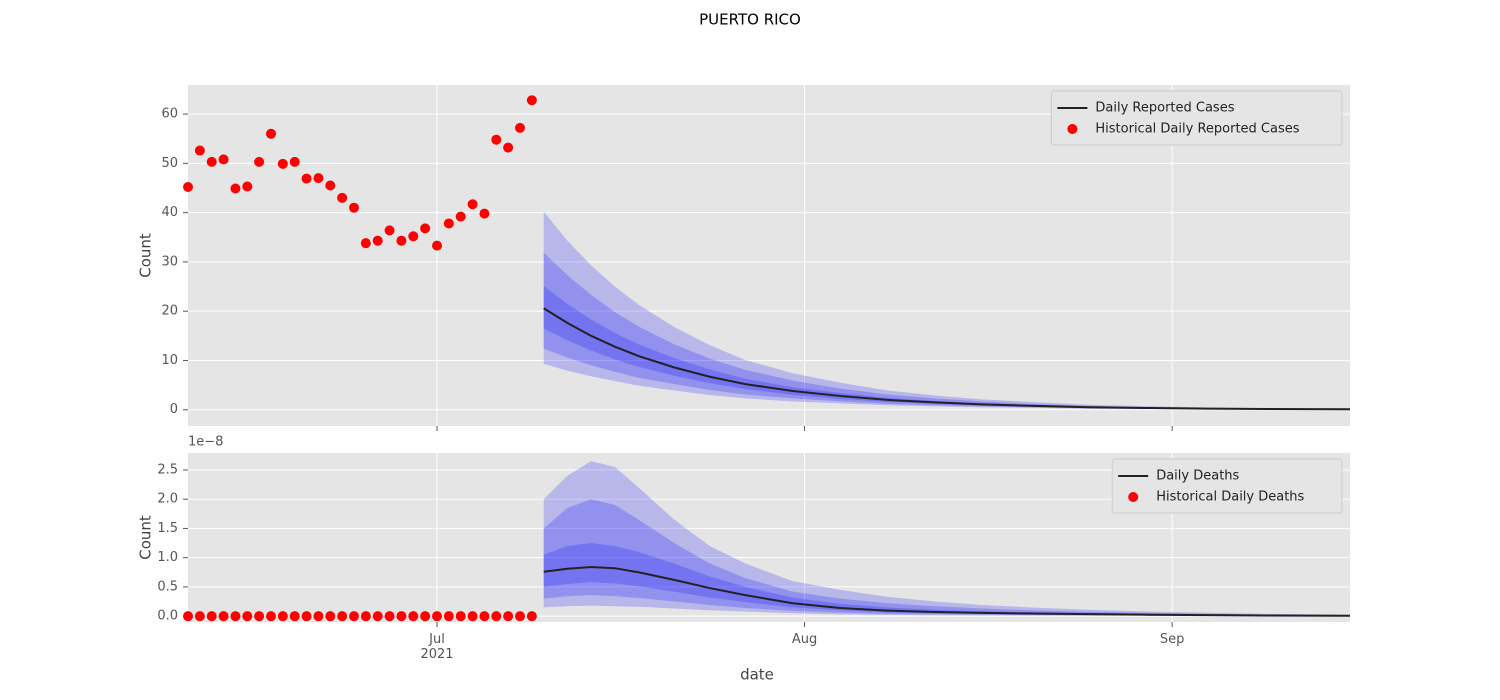  What do you see at coordinates (169, 360) in the screenshot?
I see `y-tick-label: 10` at bounding box center [169, 360].